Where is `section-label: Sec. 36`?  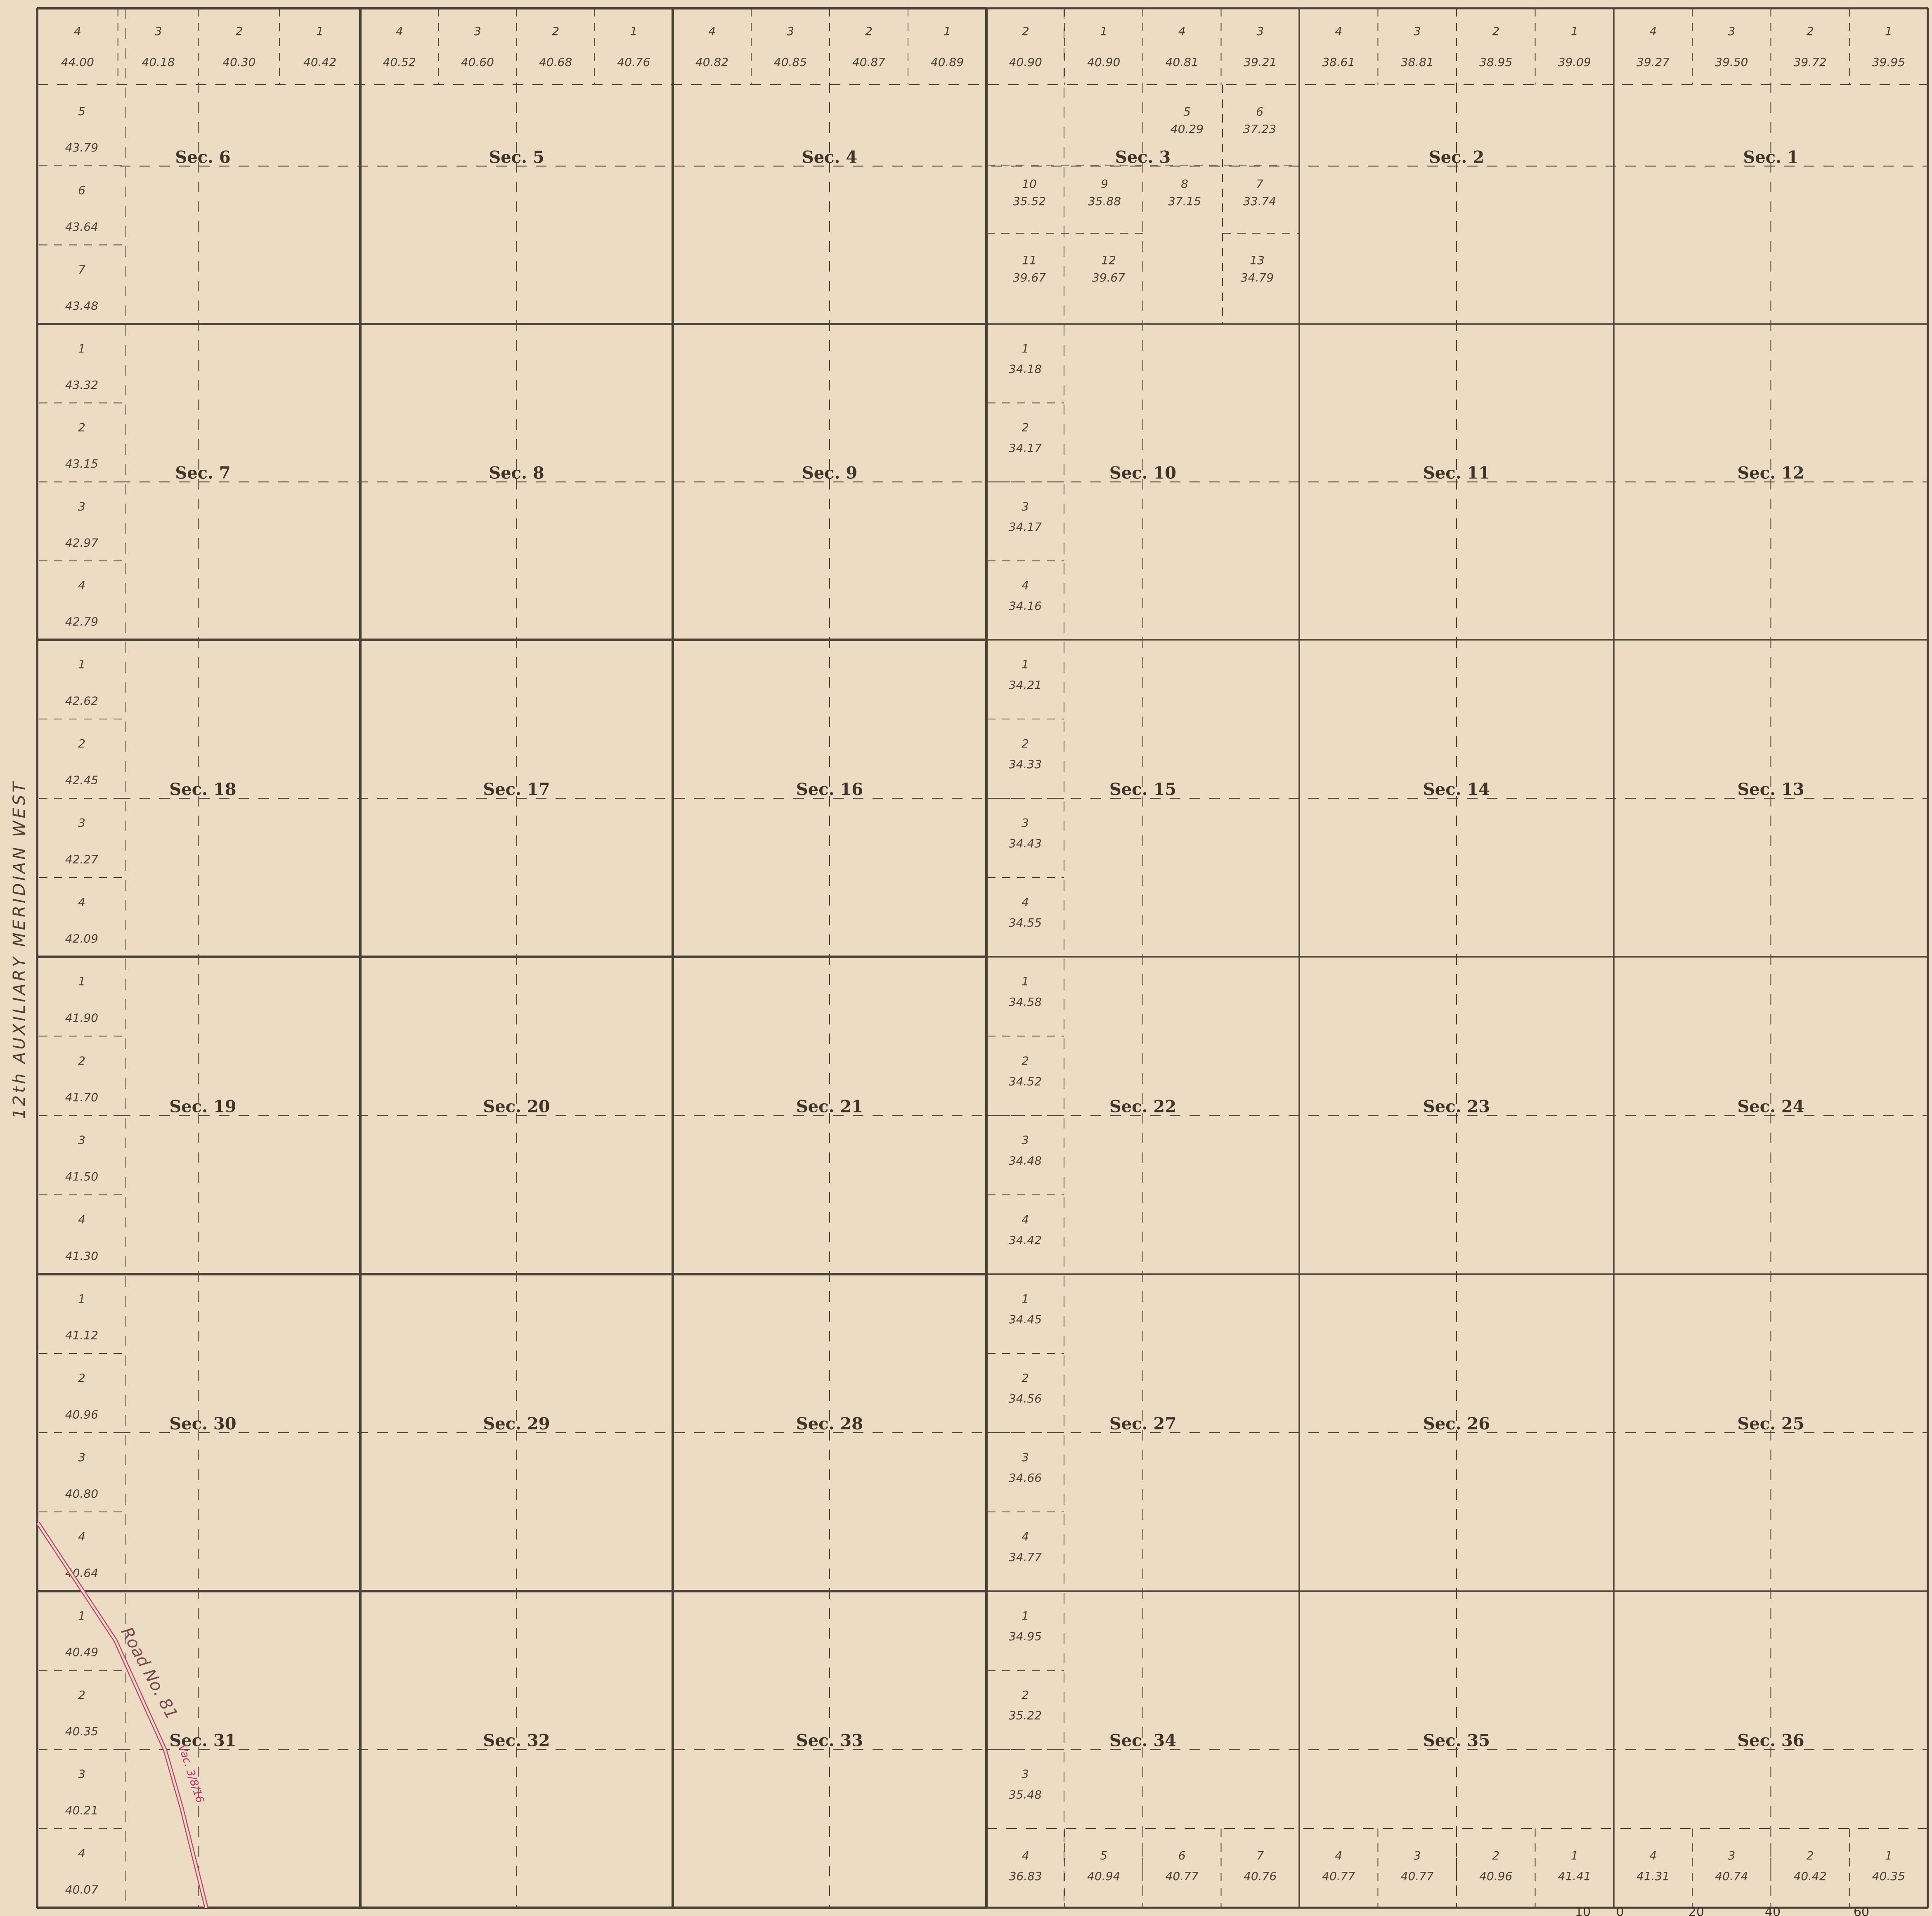
section-label: Sec. 36 is located at coordinates (1770, 1740).